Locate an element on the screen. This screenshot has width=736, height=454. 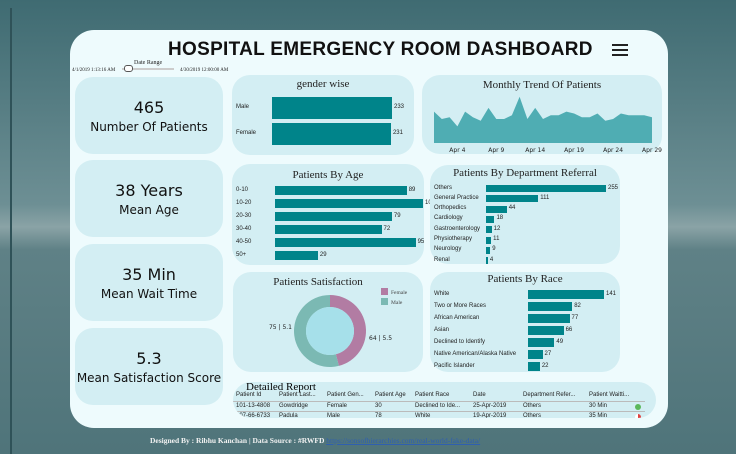
data-label: 11 is located at coordinates (496, 239).